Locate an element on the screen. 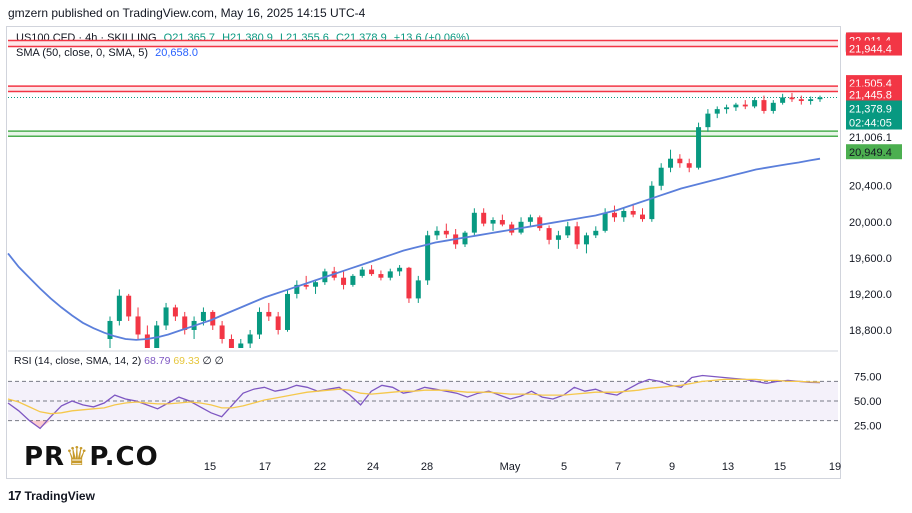 This screenshot has height=513, width=912. sma-legend: SMA (50, close, 0, SMA, 5) 20,658.0 is located at coordinates (109, 53).